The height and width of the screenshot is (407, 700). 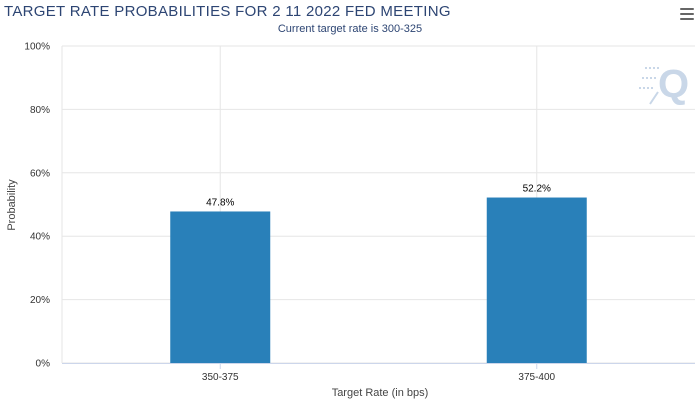 I want to click on y-tick-label: 100%, so click(x=37, y=47).